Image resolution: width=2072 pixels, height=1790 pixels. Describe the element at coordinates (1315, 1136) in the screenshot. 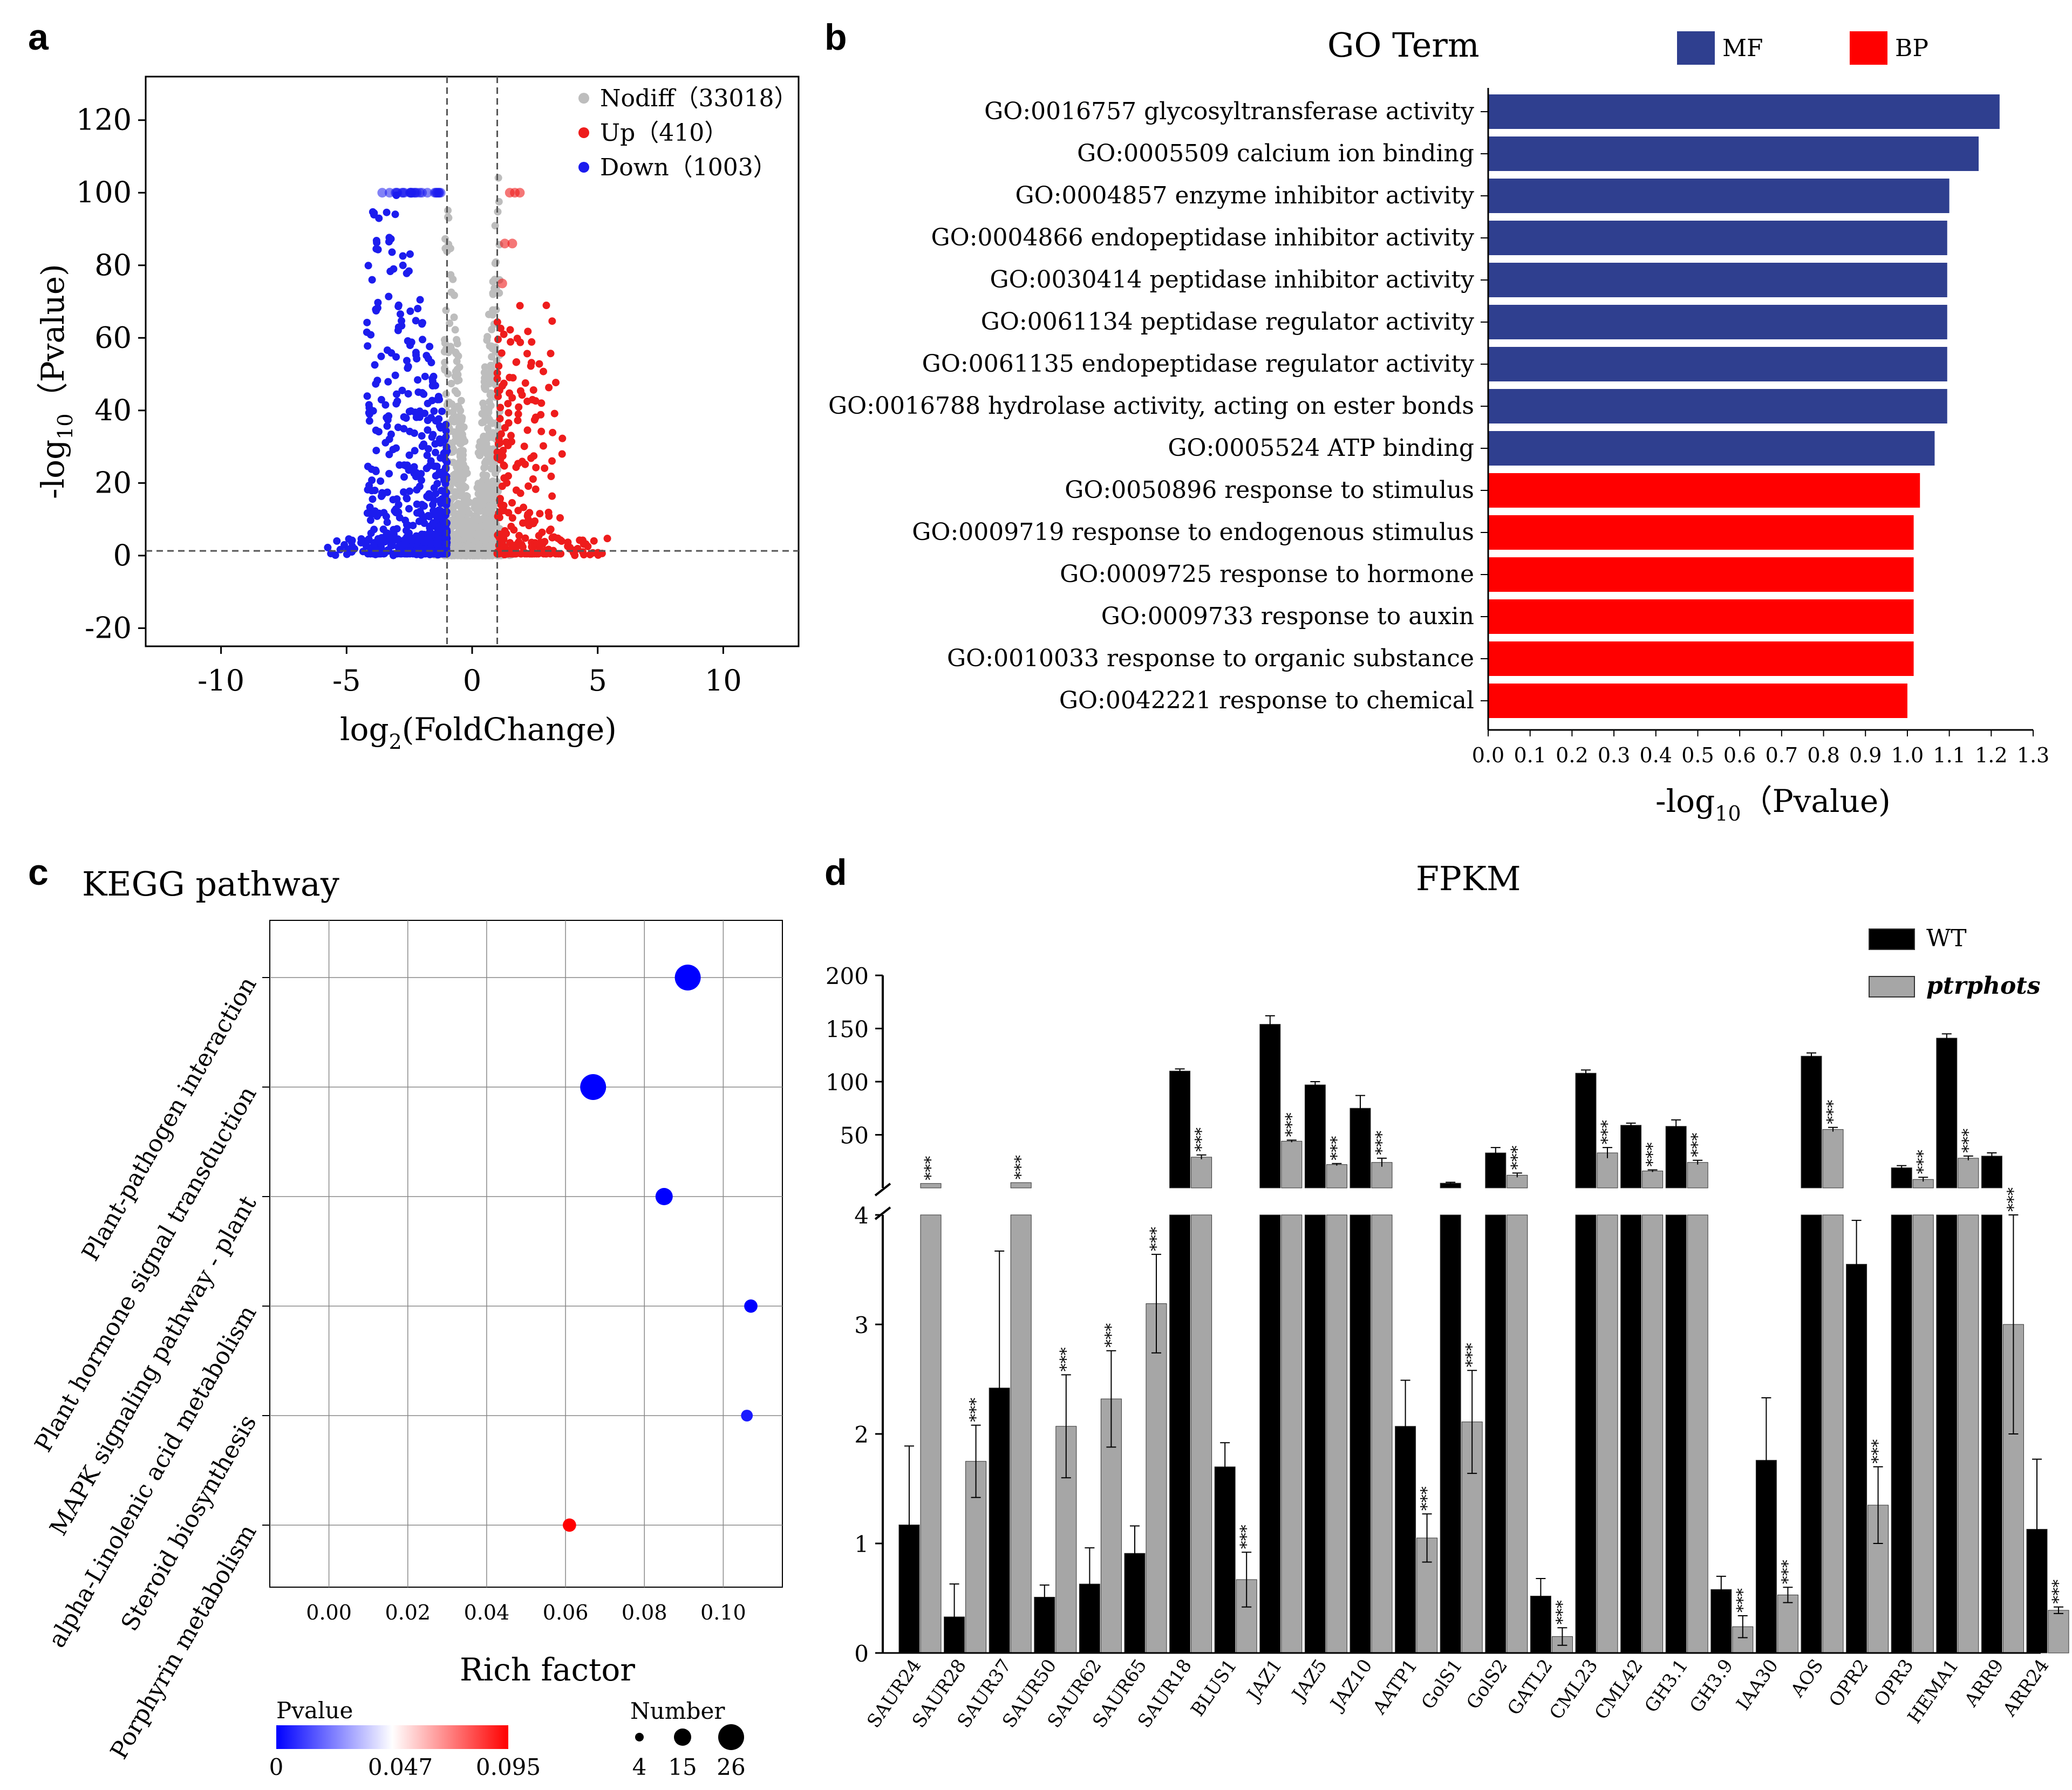

I see `fpkm-bar-upper` at that location.